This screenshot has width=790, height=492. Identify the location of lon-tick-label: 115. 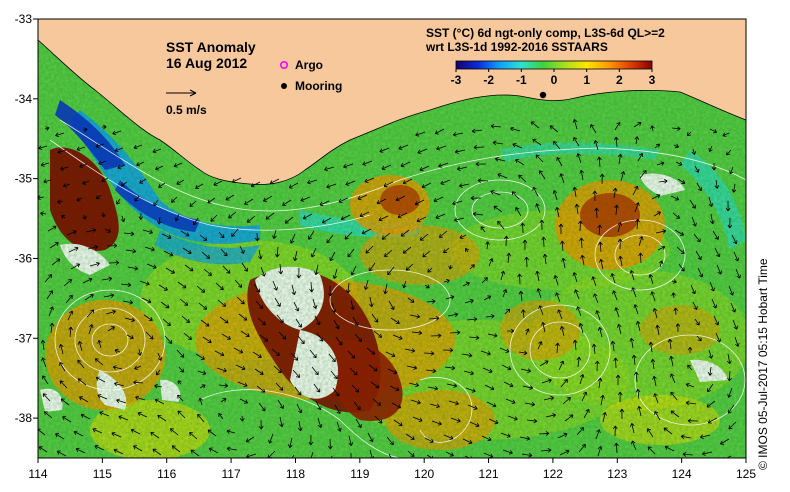
(102, 474).